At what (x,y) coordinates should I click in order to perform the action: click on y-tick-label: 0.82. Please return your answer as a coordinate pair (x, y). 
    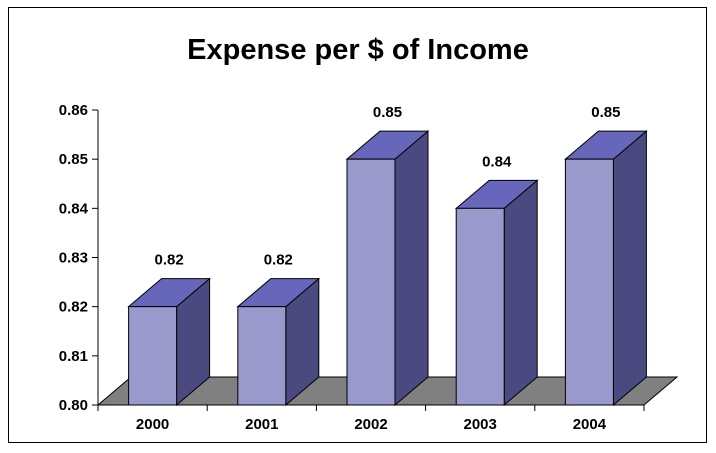
    Looking at the image, I should click on (73, 307).